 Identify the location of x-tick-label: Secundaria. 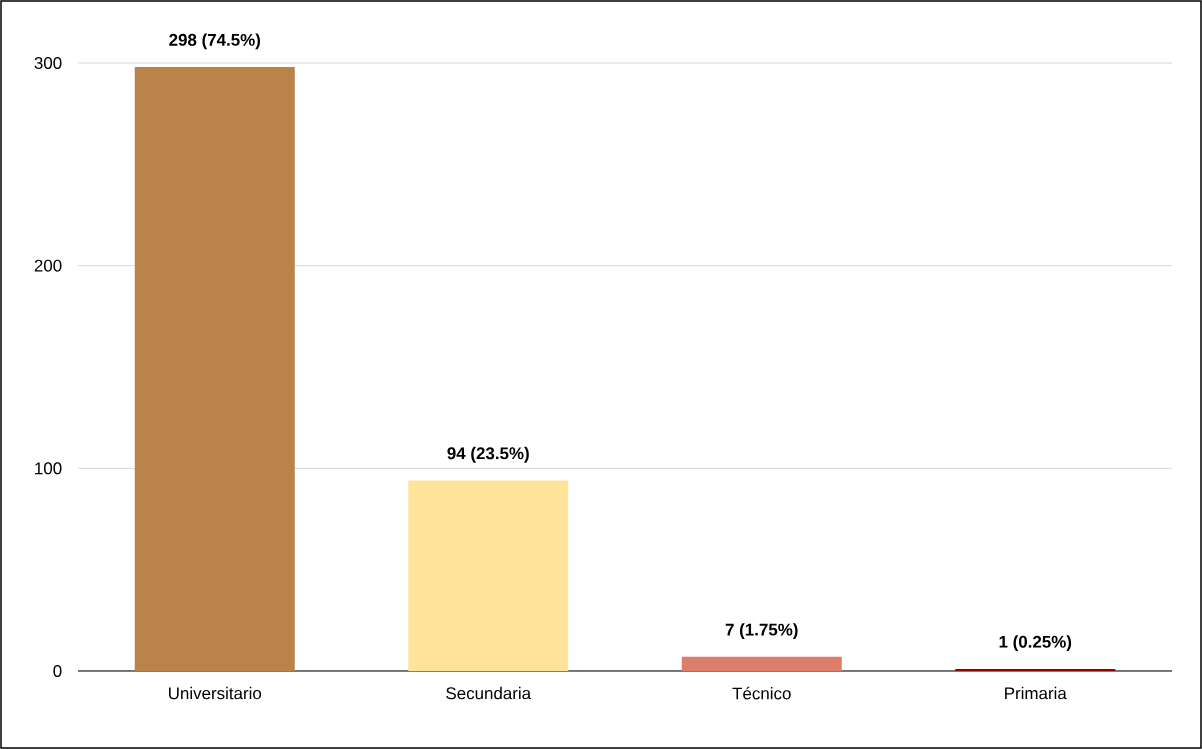
(489, 693).